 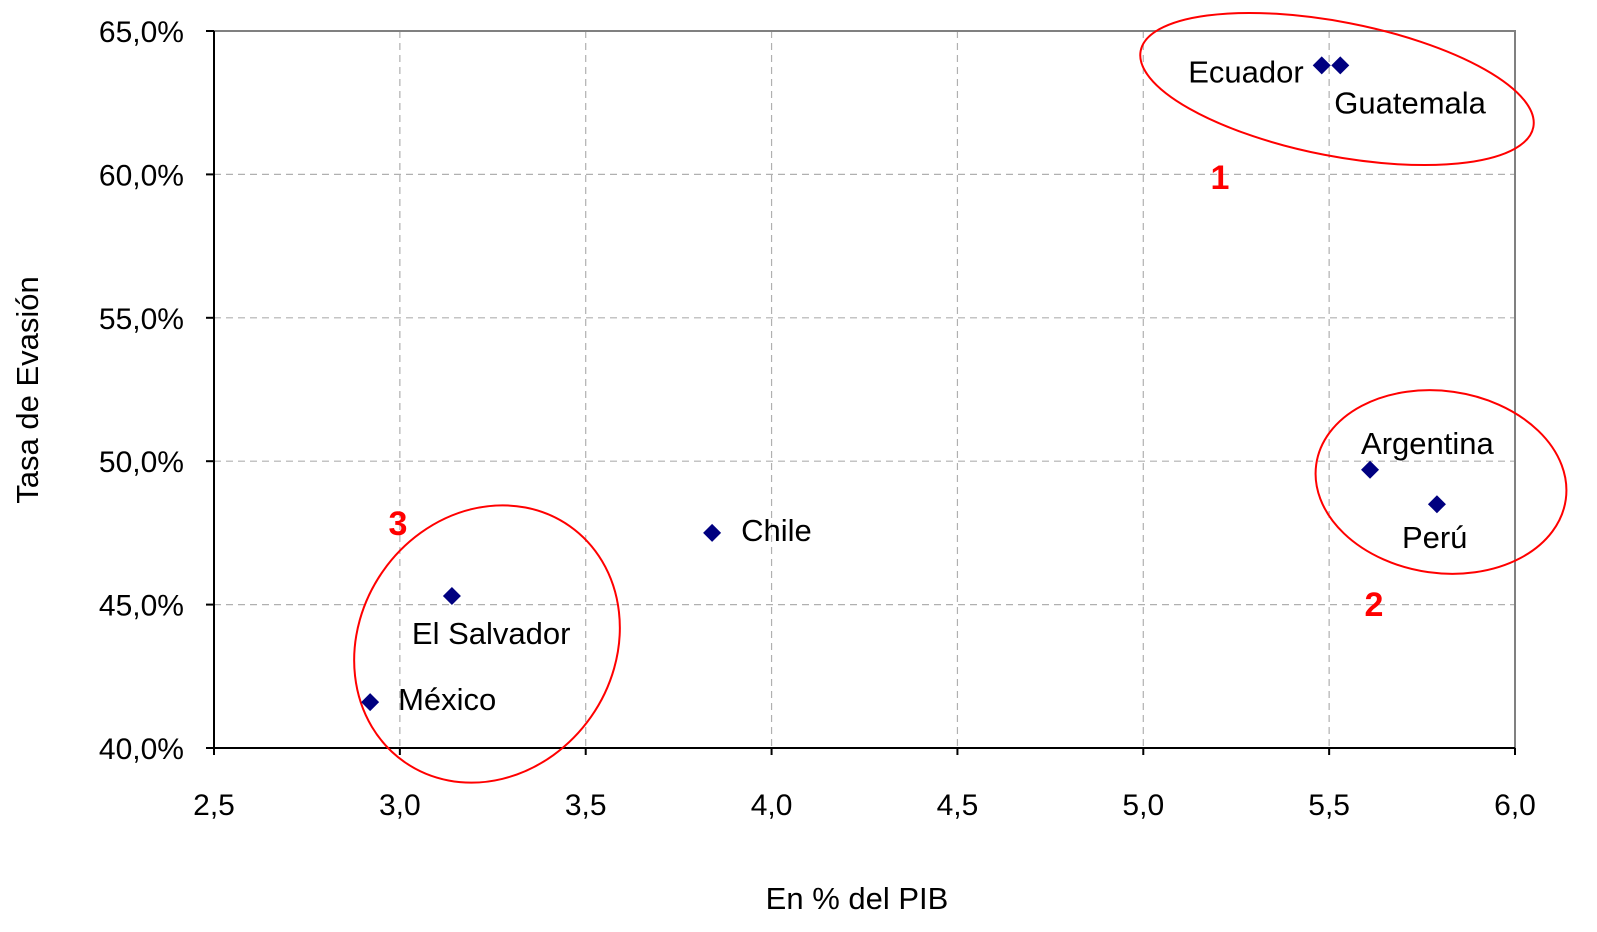 What do you see at coordinates (370, 702) in the screenshot?
I see `data-point-mexico` at bounding box center [370, 702].